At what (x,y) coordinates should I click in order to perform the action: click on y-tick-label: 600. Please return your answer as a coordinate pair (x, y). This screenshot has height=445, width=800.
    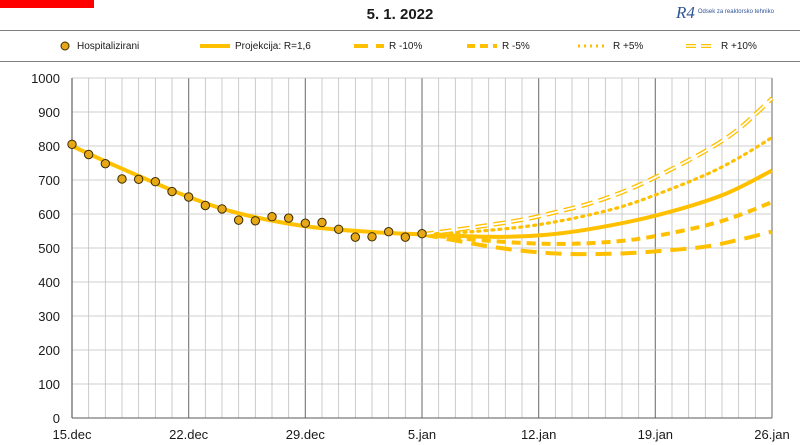
    Looking at the image, I should click on (49, 214).